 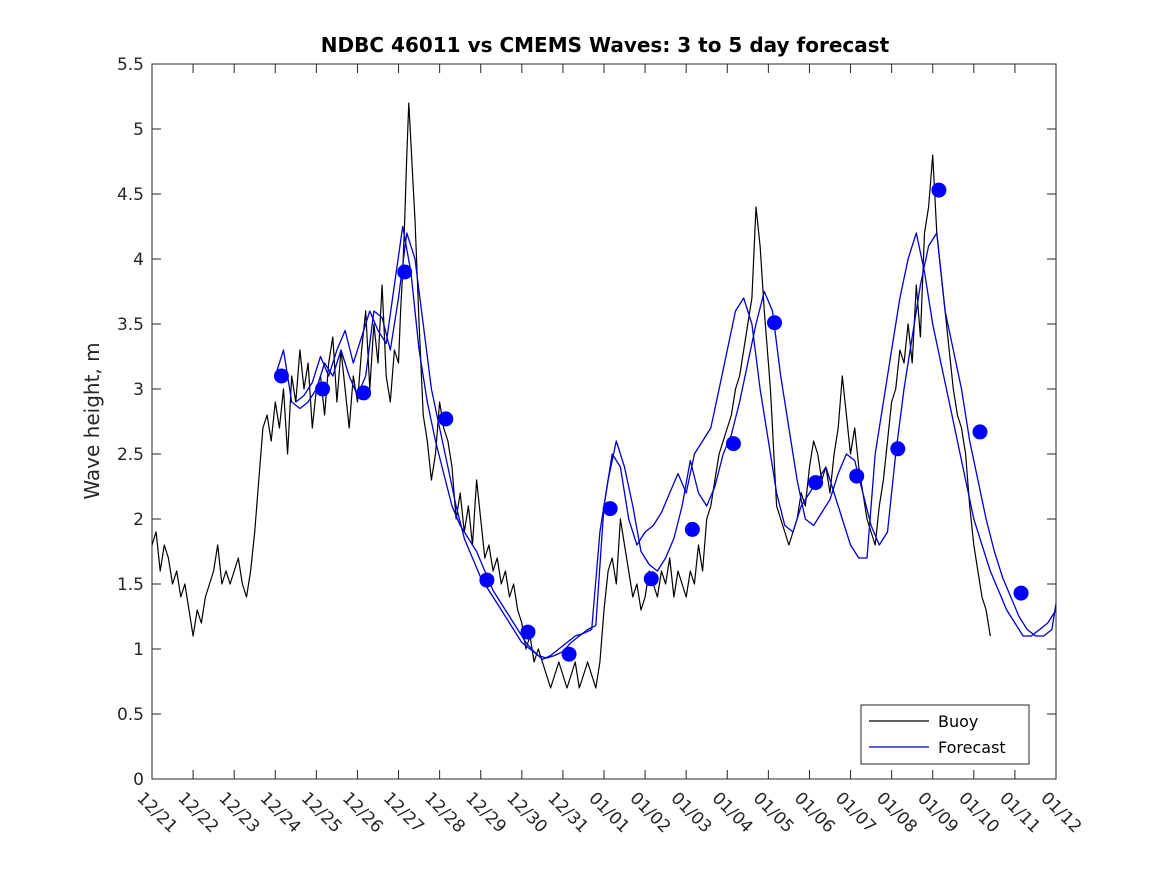 I want to click on y-tick-label: 4, so click(x=138, y=260).